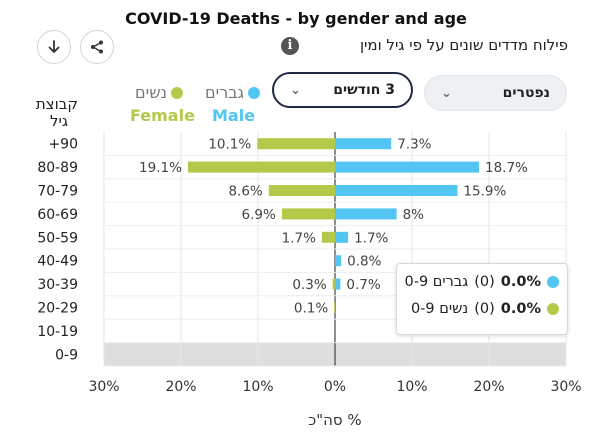 This screenshot has height=432, width=592. I want to click on female-data-label: 6.9%, so click(259, 215).